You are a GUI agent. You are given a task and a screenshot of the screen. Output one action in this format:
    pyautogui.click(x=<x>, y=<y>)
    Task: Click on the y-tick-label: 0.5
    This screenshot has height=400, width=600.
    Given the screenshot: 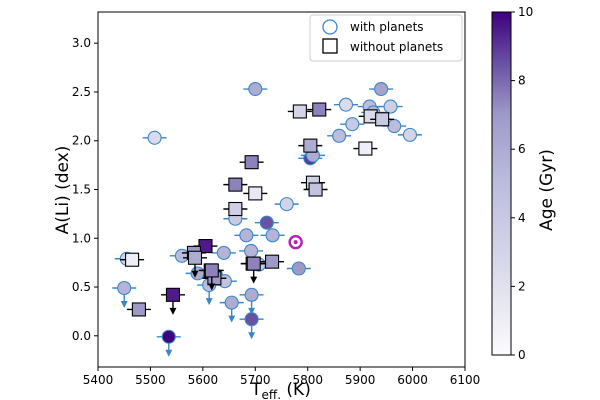 What is the action you would take?
    pyautogui.click(x=81, y=287)
    